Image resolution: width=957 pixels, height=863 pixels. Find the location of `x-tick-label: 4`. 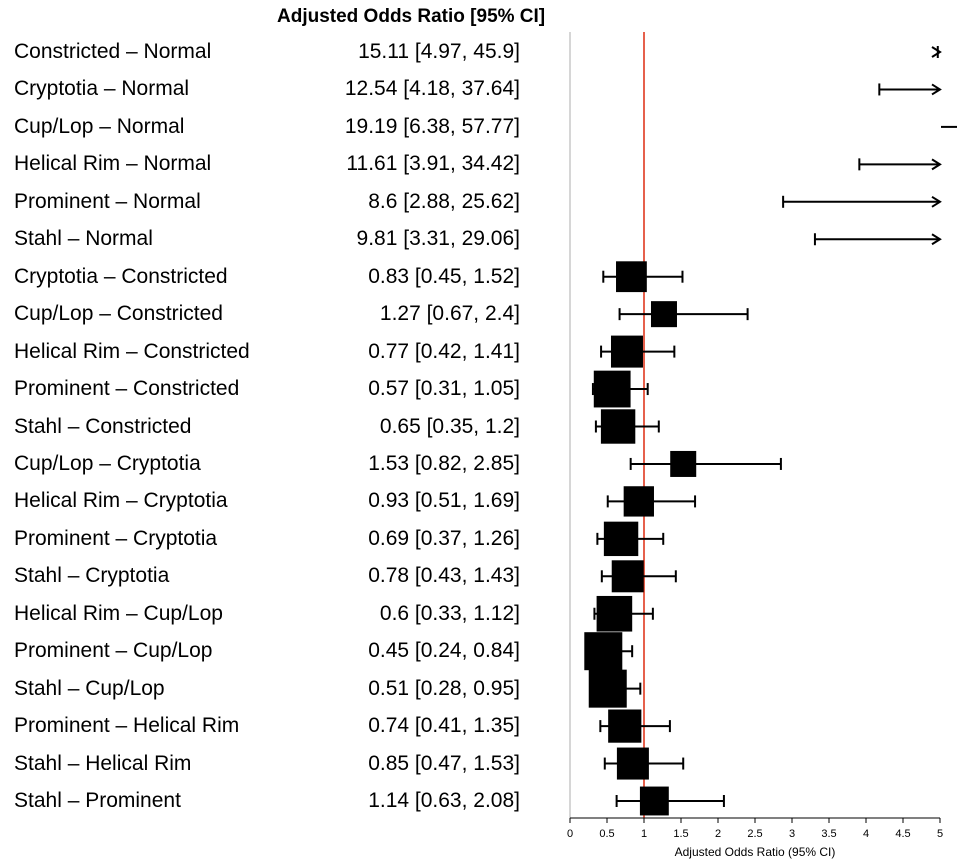

x-tick-label: 4 is located at coordinates (866, 834).